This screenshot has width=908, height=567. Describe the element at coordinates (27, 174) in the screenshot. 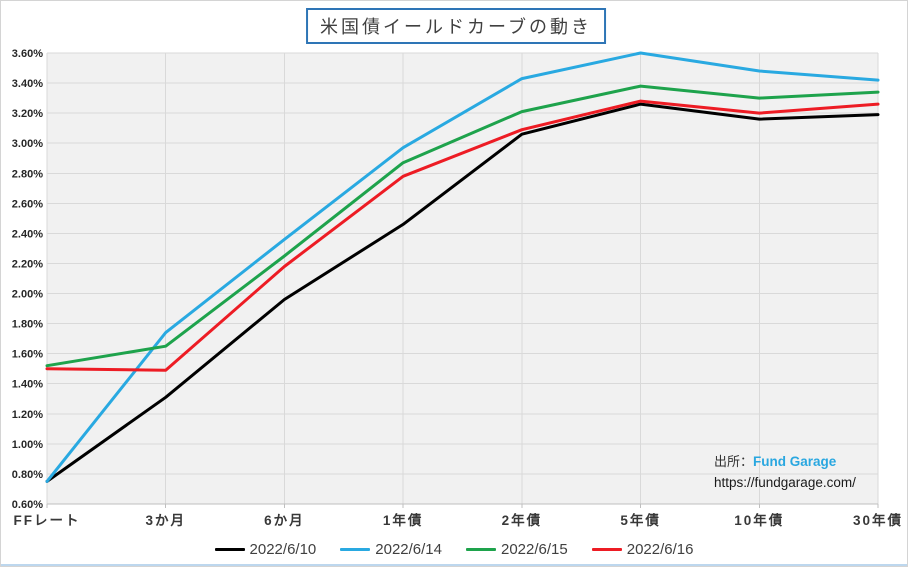

I see `y-axis-label: 2.80%` at that location.